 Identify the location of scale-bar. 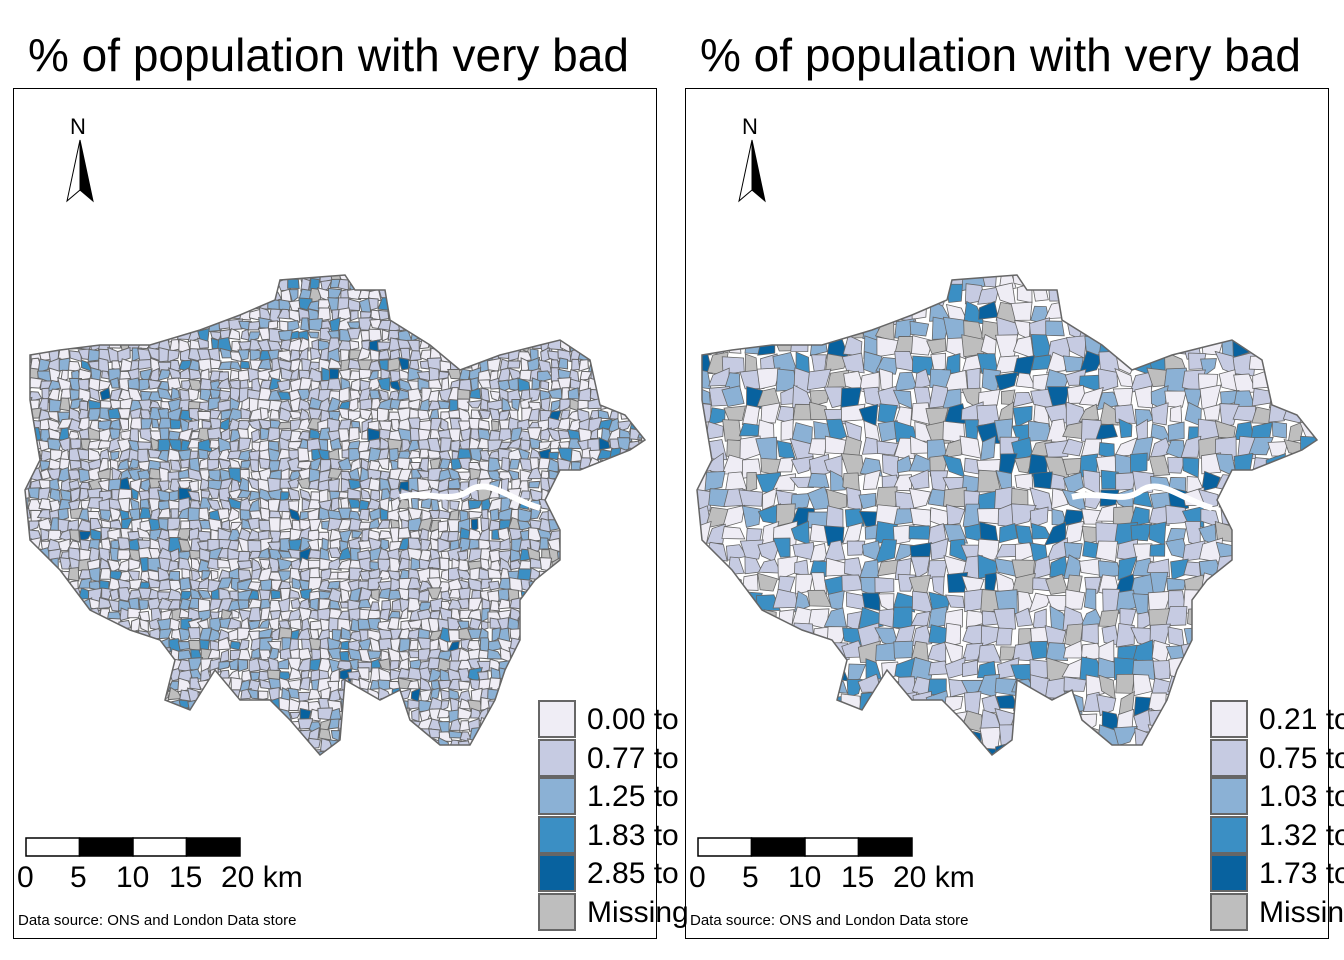
(805, 847).